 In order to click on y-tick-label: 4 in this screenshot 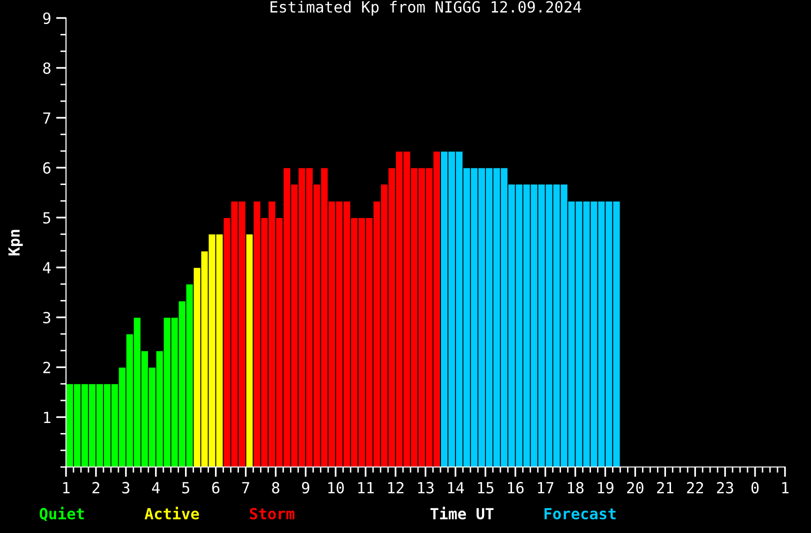, I will do `click(46, 268)`.